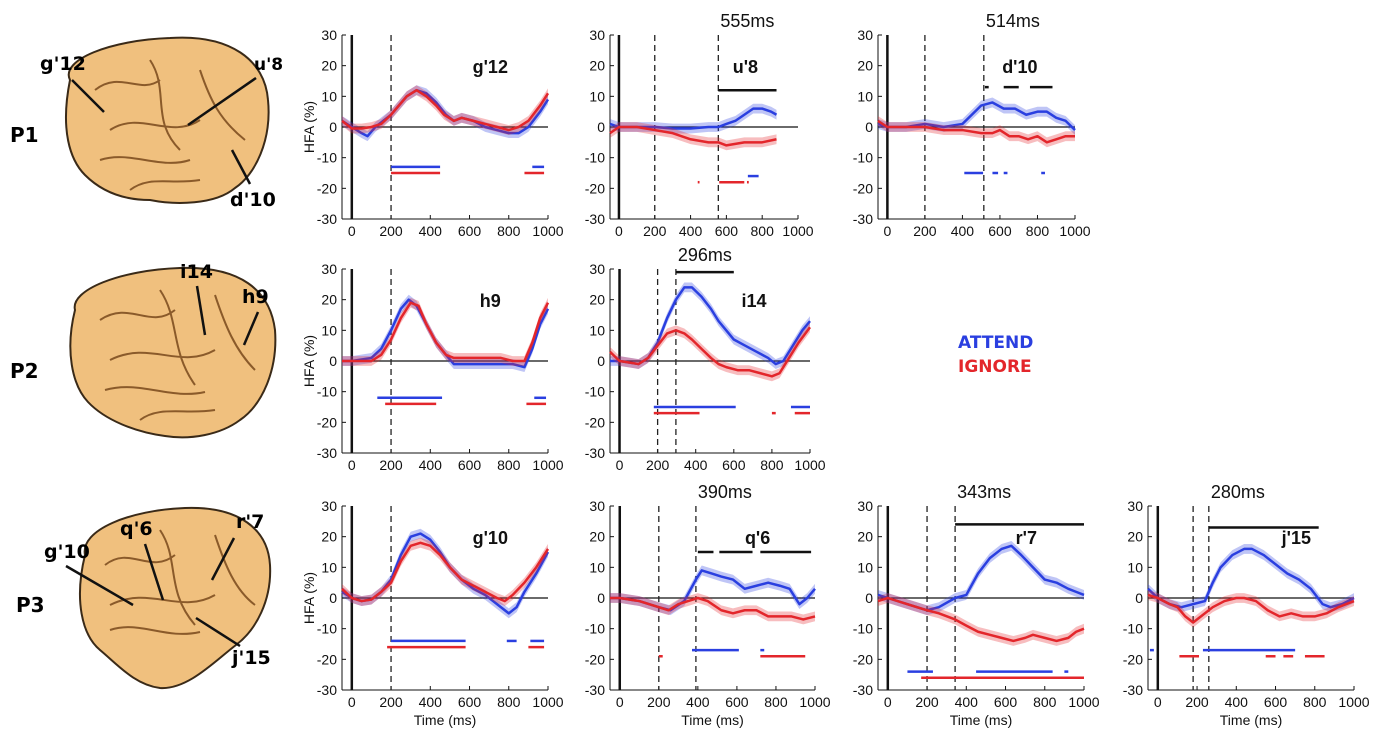 This screenshot has height=731, width=1389. I want to click on brain-p3, so click(175, 598).